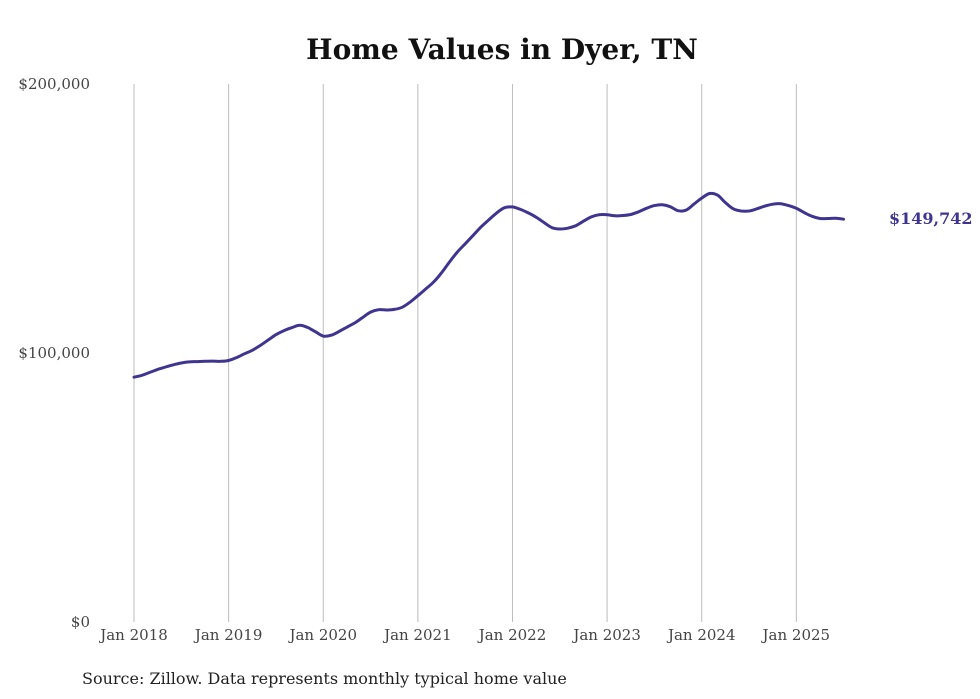 The image size is (980, 699). Describe the element at coordinates (54, 84) in the screenshot. I see `y-tick-label: $200,000` at that location.